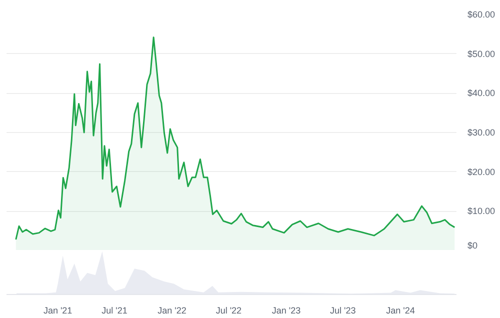  What do you see at coordinates (482, 171) in the screenshot?
I see `y-tick-label: $20.00` at bounding box center [482, 171].